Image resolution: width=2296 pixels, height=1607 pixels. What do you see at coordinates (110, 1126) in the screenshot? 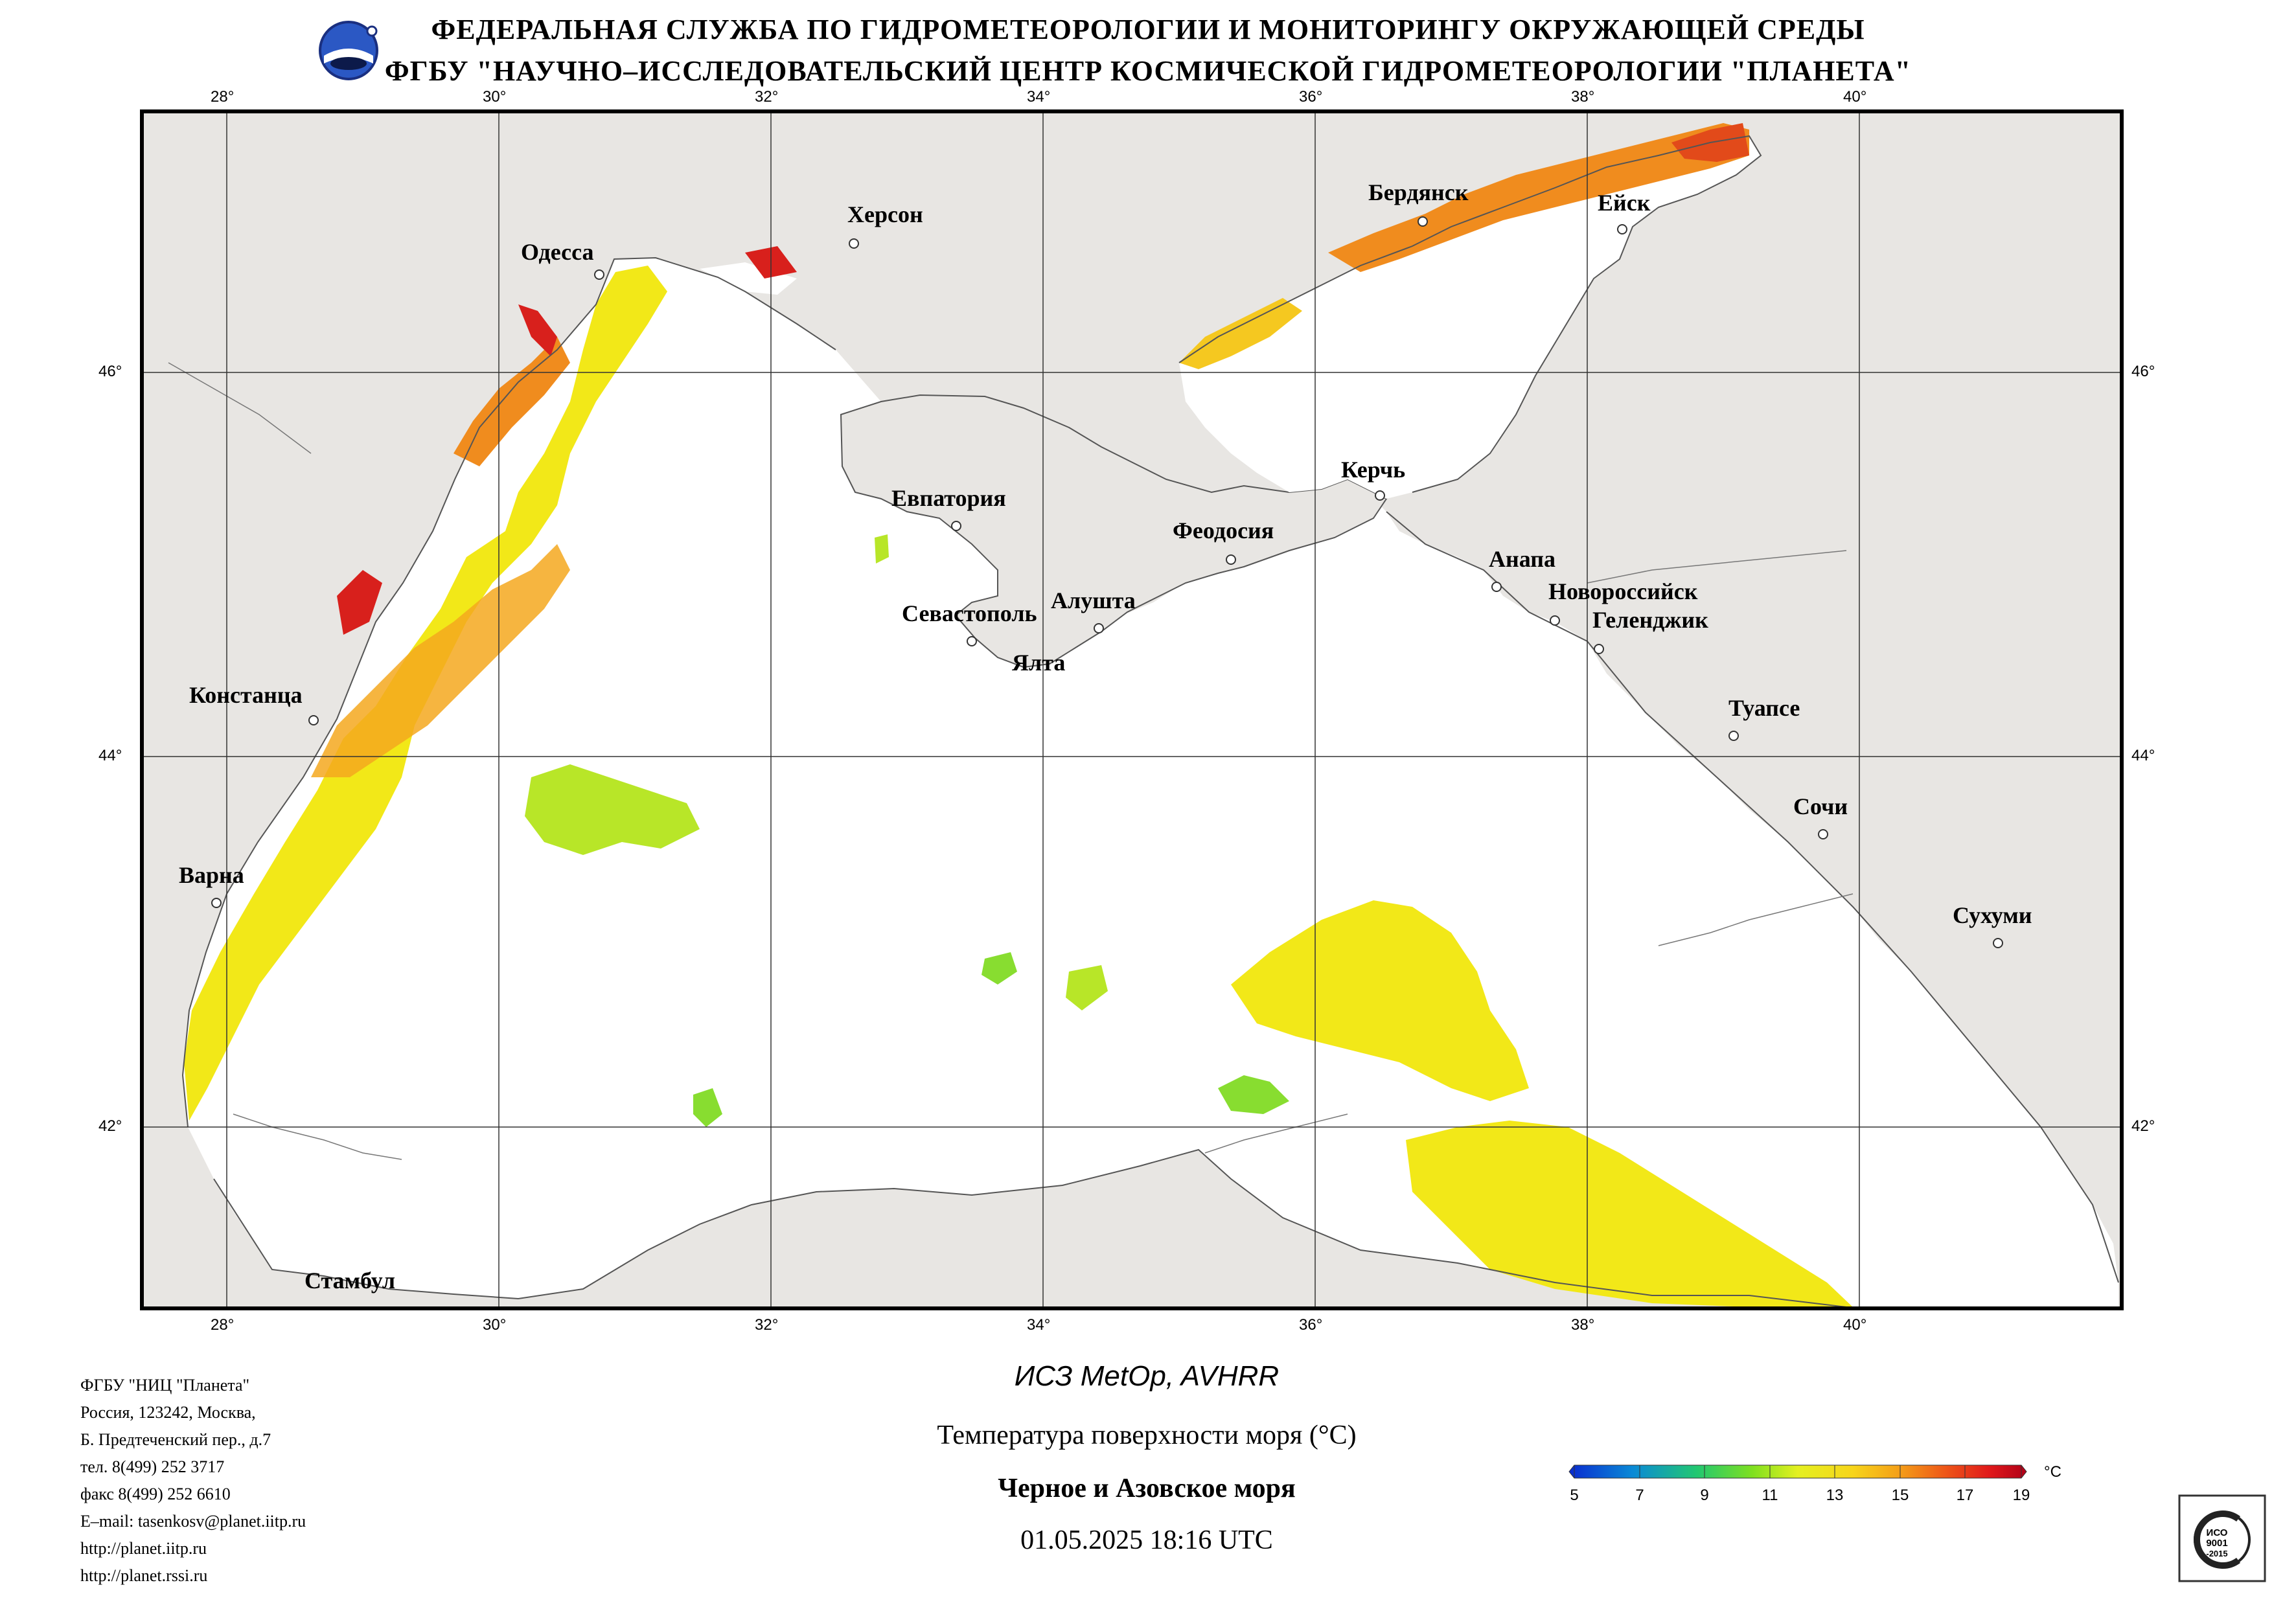
I see `lat-label-left-42: 42°` at bounding box center [110, 1126].